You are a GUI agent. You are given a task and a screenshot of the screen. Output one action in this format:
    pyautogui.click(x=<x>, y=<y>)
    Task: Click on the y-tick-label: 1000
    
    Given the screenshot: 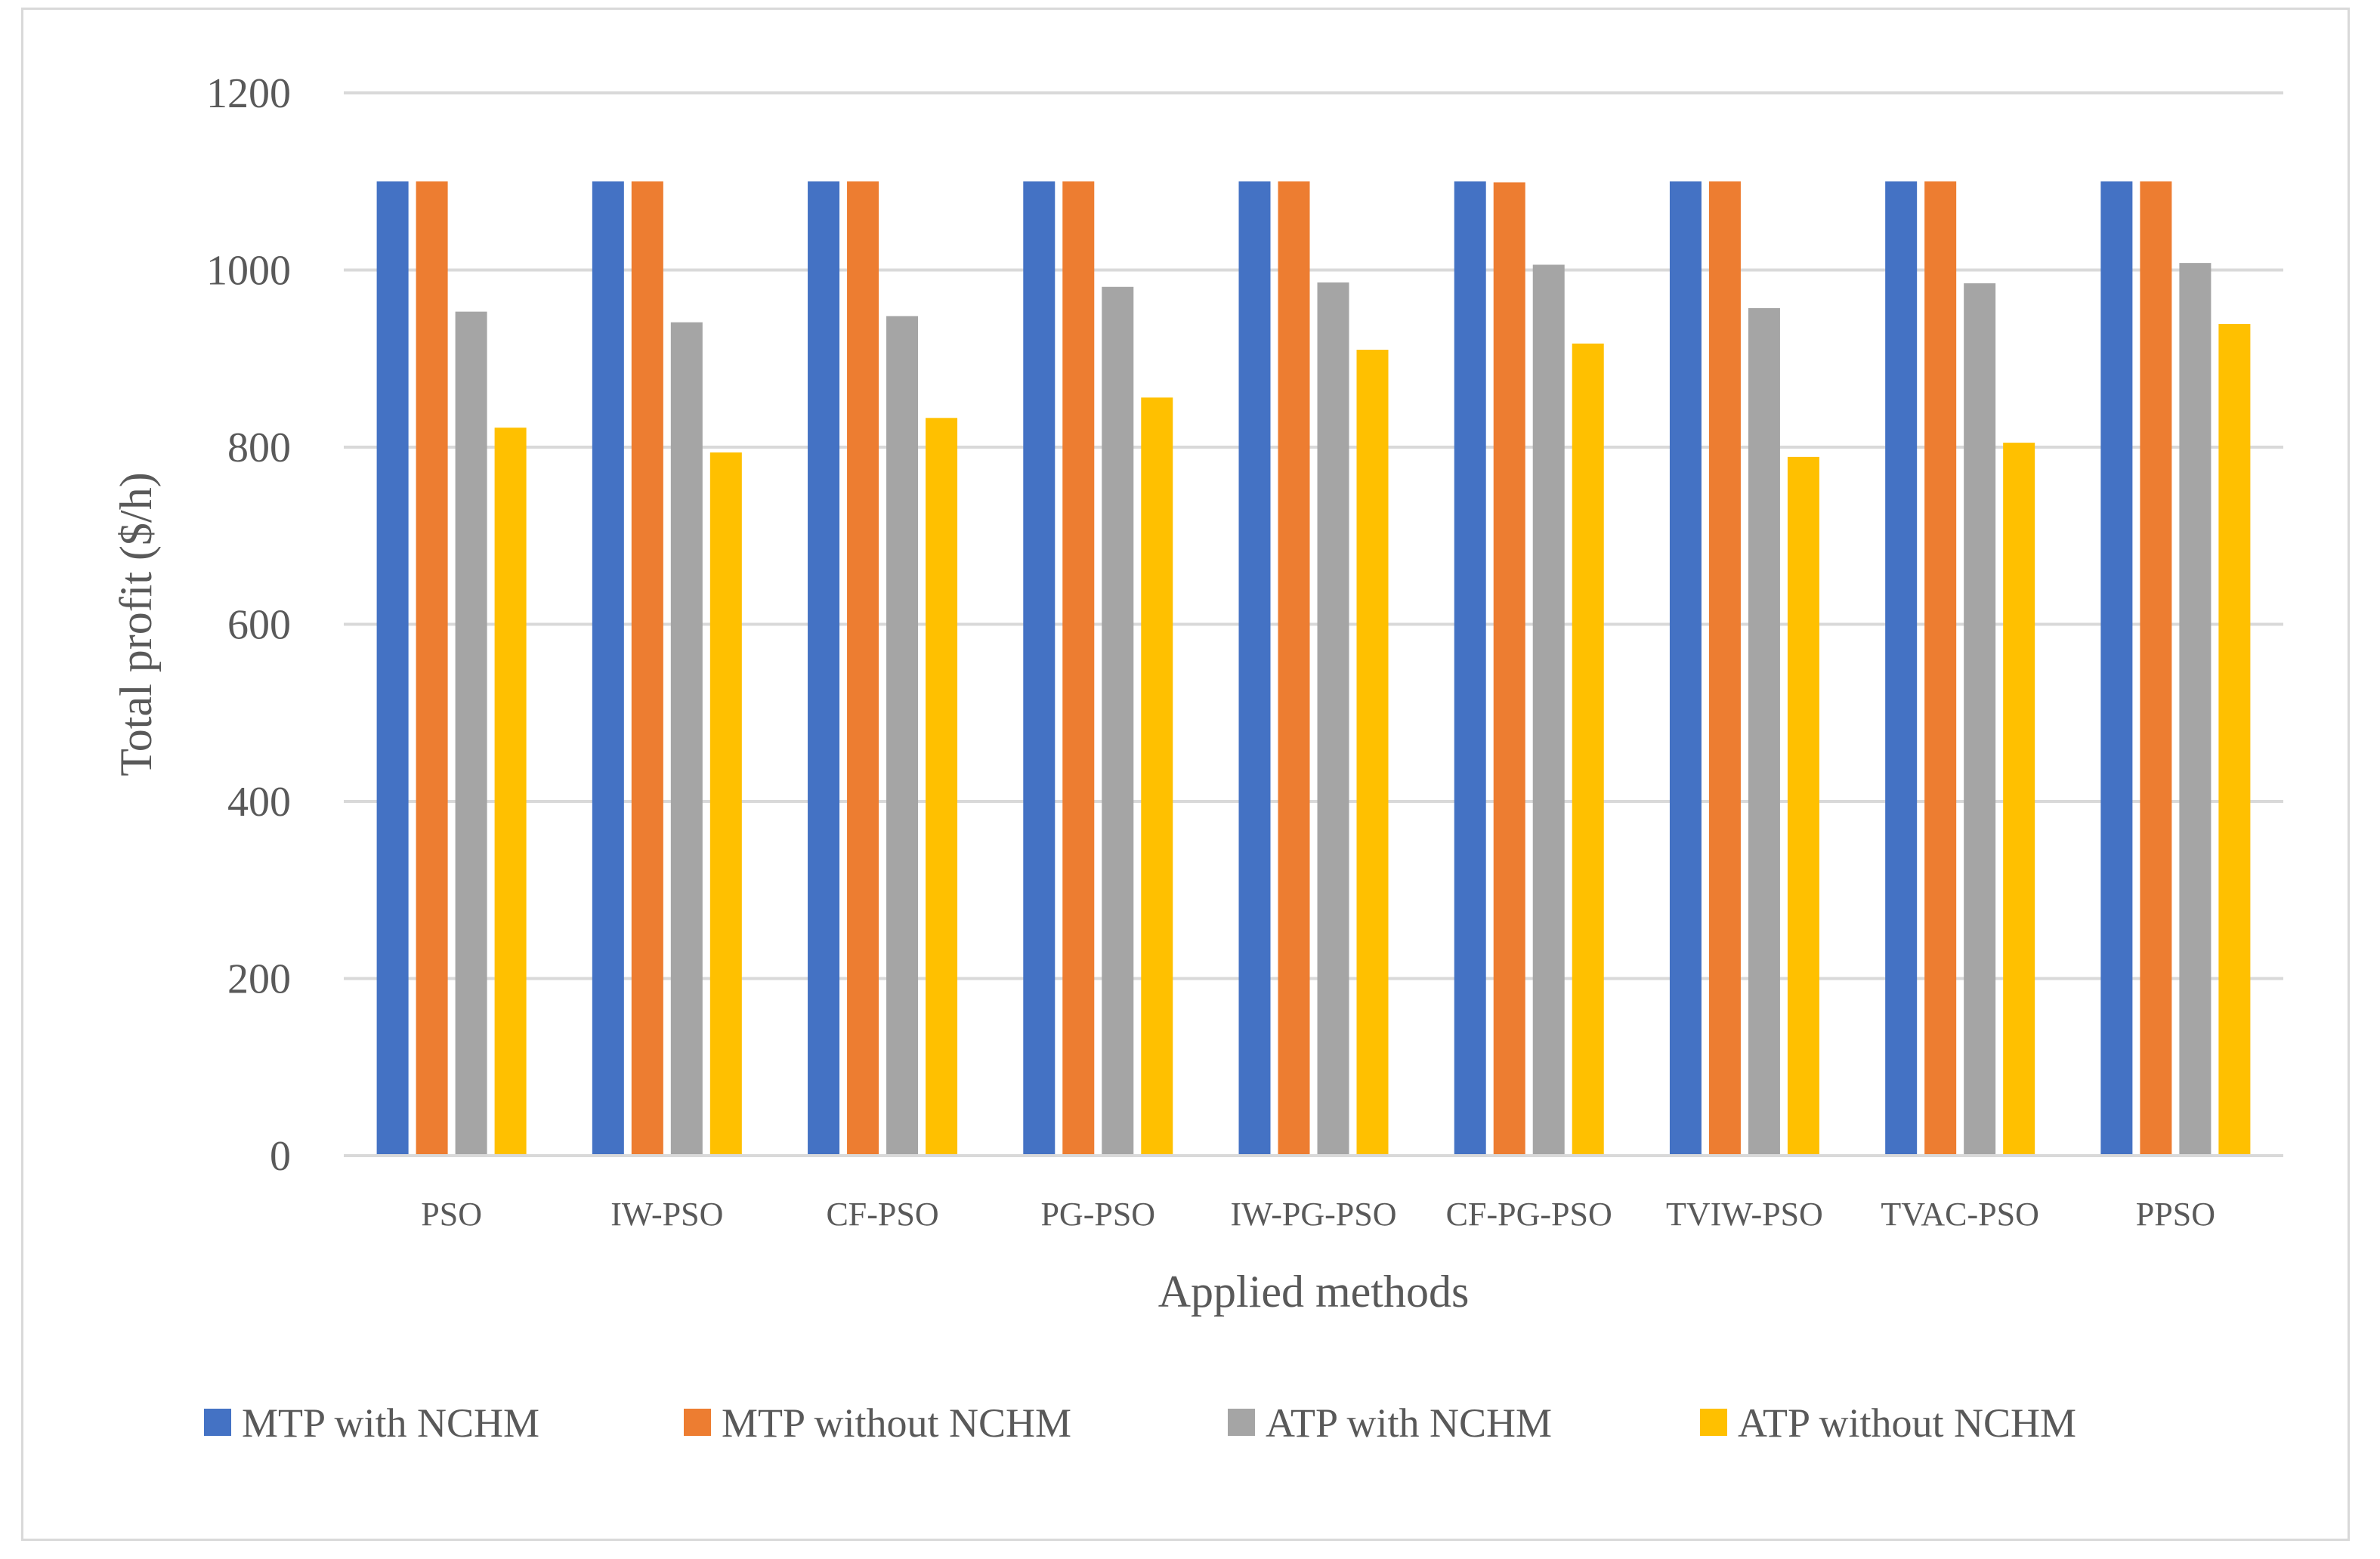 What is the action you would take?
    pyautogui.click(x=248, y=271)
    